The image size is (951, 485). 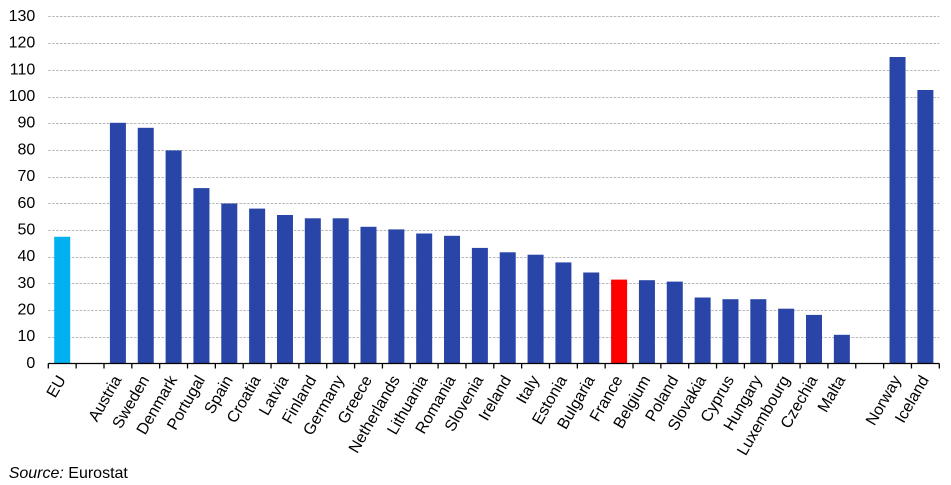 I want to click on svg-text: 90, so click(x=27, y=123).